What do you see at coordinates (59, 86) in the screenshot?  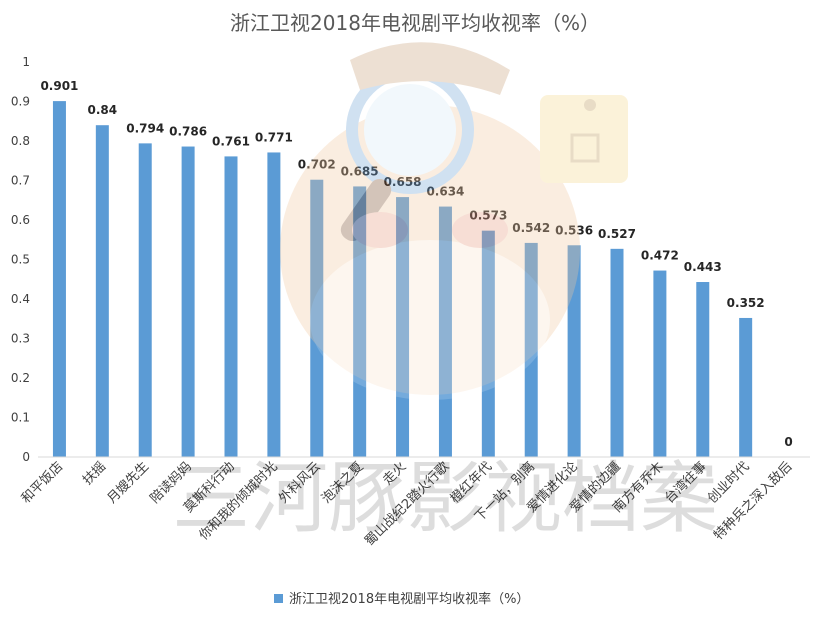 I see `data-label: 0.901` at bounding box center [59, 86].